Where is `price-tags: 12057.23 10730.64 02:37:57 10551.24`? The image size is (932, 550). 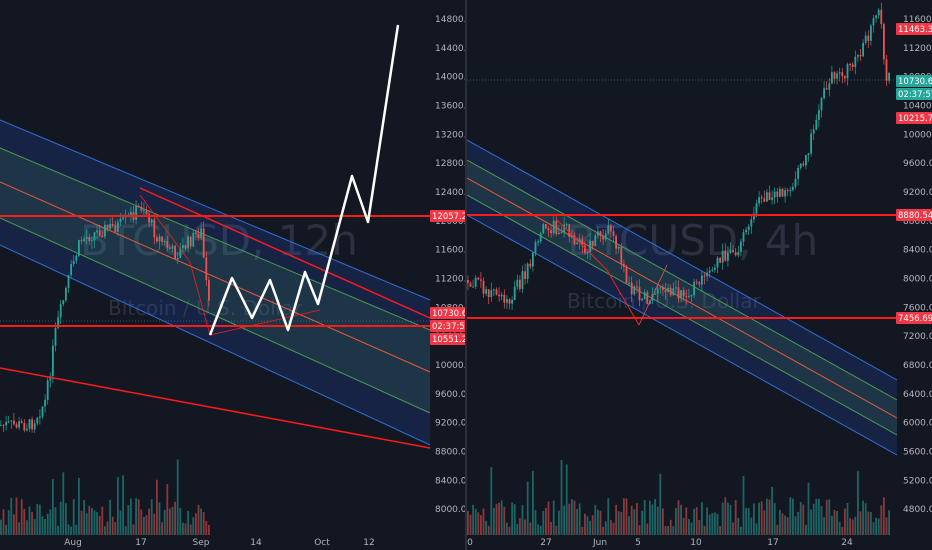
price-tags: 12057.23 10730.64 02:37:57 10551.24 is located at coordinates (447, 277).